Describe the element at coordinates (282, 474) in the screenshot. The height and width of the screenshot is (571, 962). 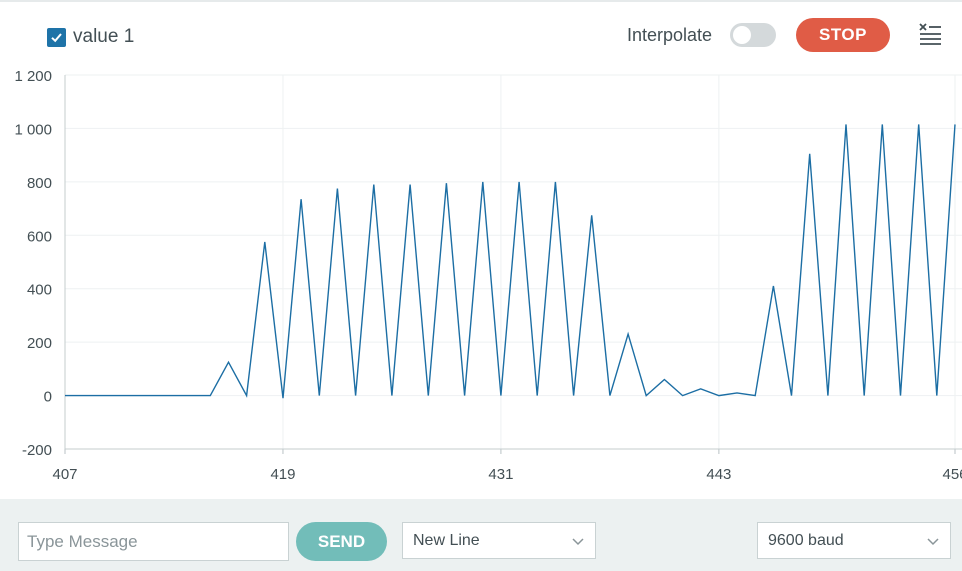
I see `x-tick-label: 419` at that location.